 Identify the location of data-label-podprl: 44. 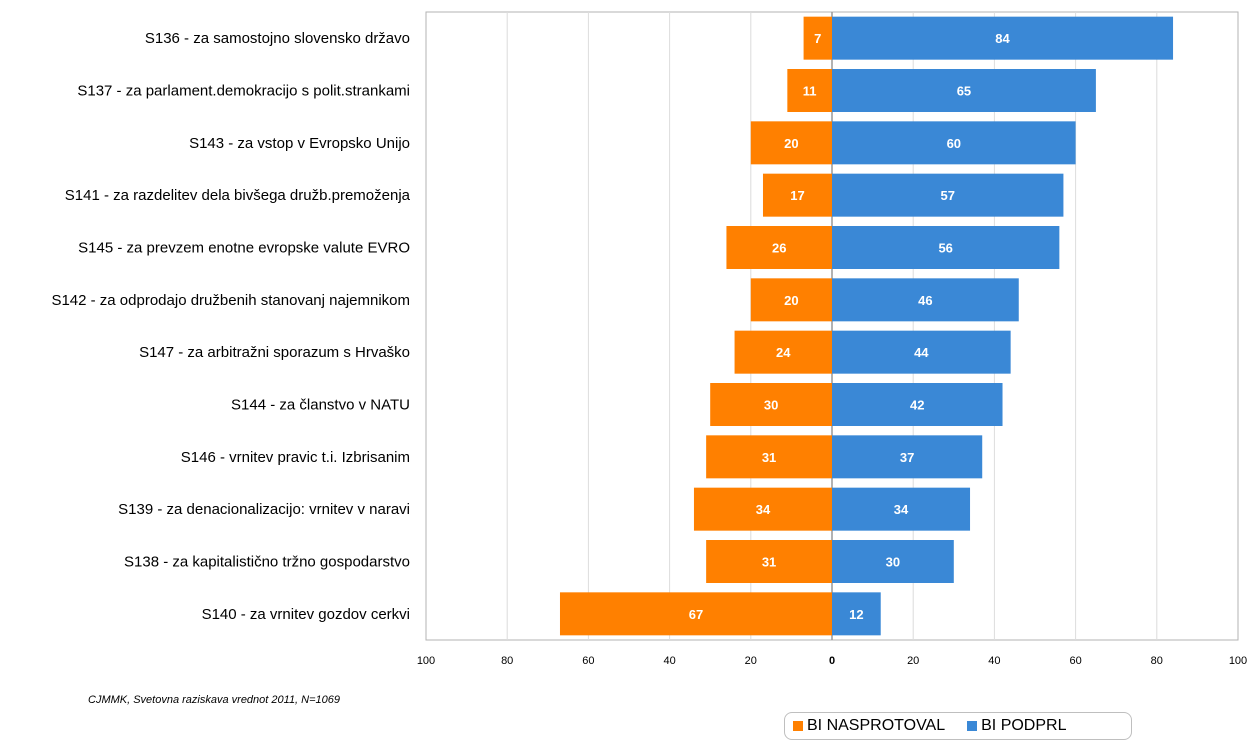
(921, 352).